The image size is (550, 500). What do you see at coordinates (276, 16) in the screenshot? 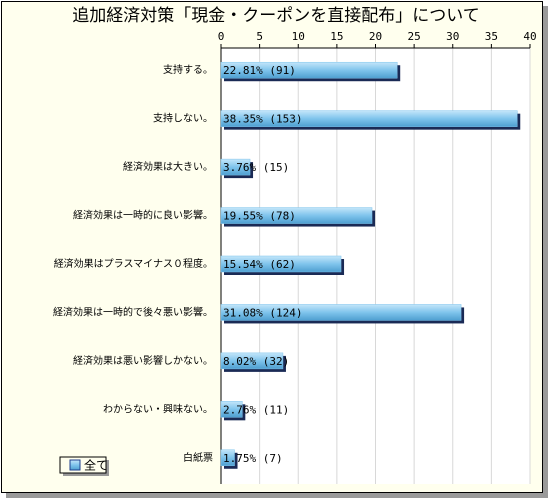
I see `chart-title: 追加経済対策「現金・クーポンを直接配布」について` at bounding box center [276, 16].